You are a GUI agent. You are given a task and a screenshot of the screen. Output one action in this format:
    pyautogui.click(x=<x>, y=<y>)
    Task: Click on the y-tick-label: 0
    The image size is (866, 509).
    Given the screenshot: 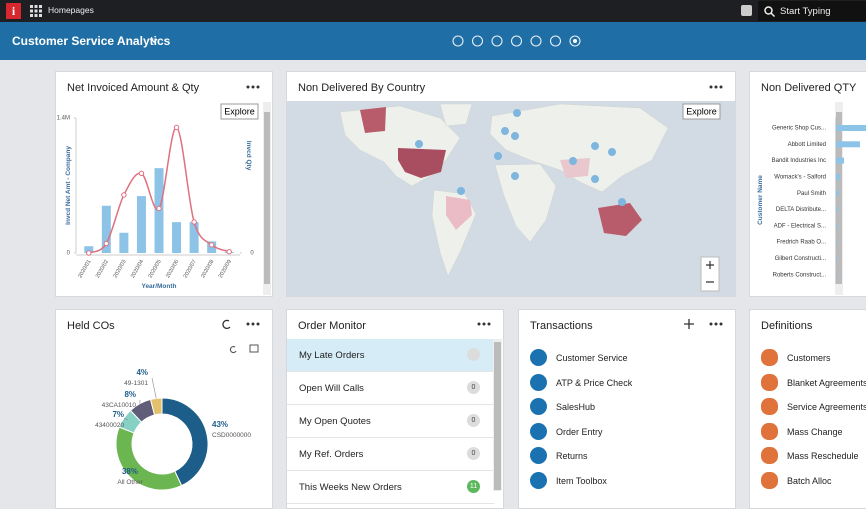 What is the action you would take?
    pyautogui.click(x=69, y=254)
    